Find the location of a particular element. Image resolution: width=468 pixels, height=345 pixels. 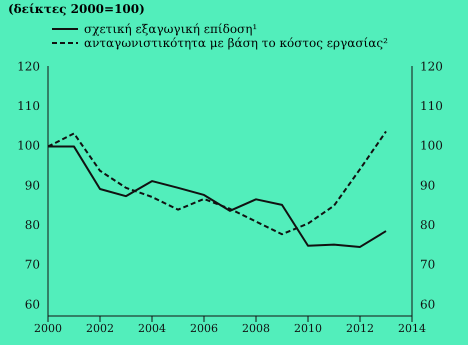

y-tick-label: 100 is located at coordinates (28, 145).